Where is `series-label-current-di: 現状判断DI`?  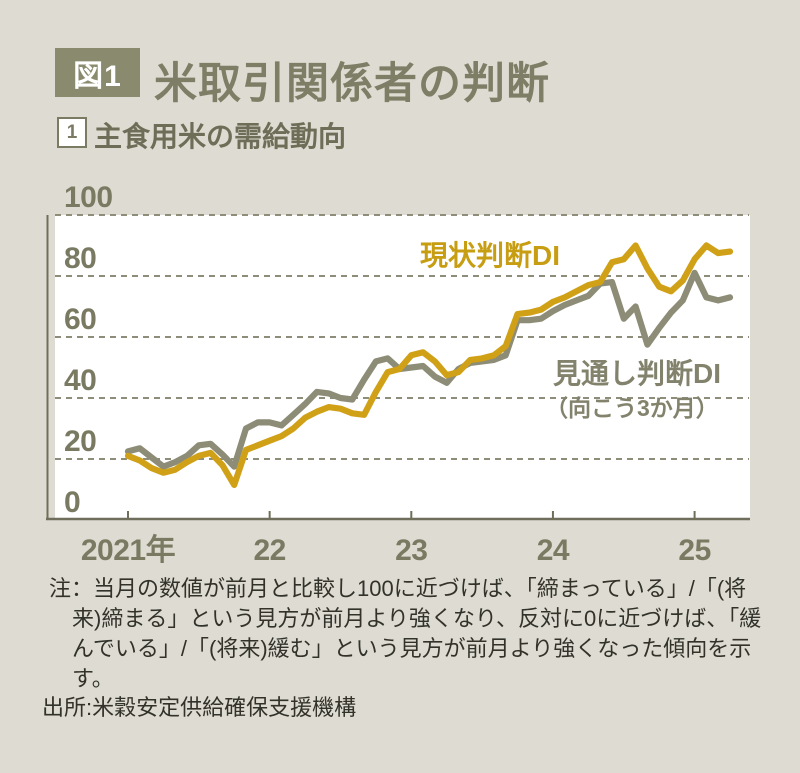
series-label-current-di: 現状判断DI is located at coordinates (490, 255).